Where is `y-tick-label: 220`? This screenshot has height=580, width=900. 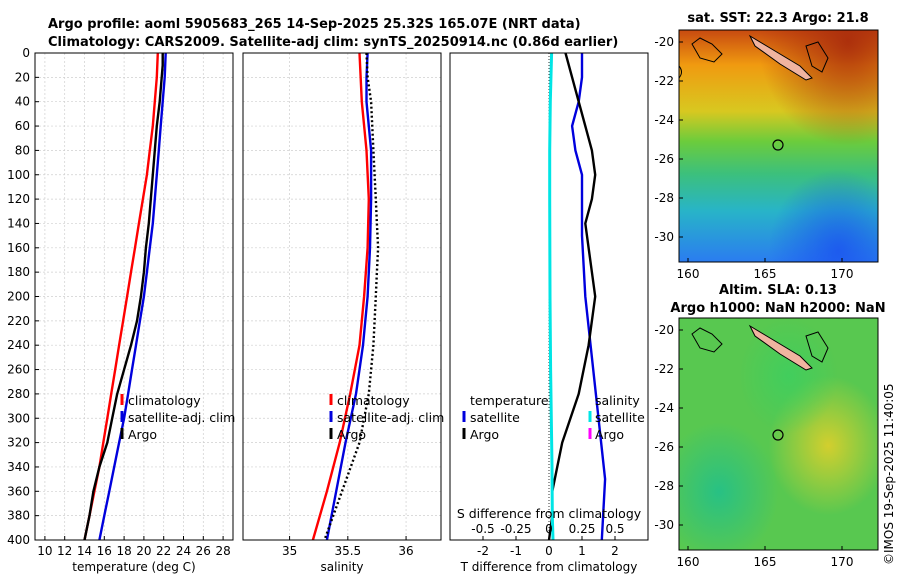
y-tick-label: 220 is located at coordinates (18, 321).